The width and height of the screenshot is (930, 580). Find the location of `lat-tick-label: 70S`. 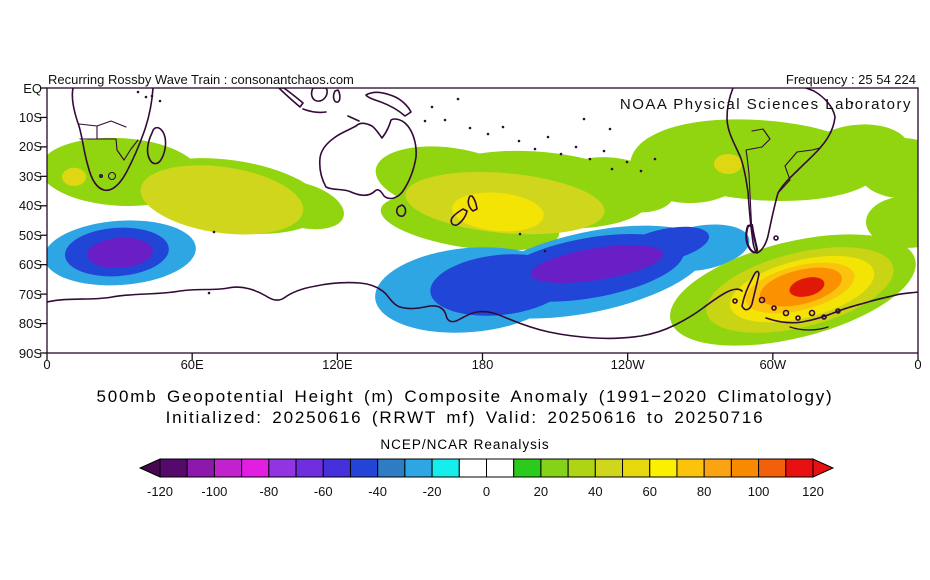

lat-tick-label: 70S is located at coordinates (30, 294).